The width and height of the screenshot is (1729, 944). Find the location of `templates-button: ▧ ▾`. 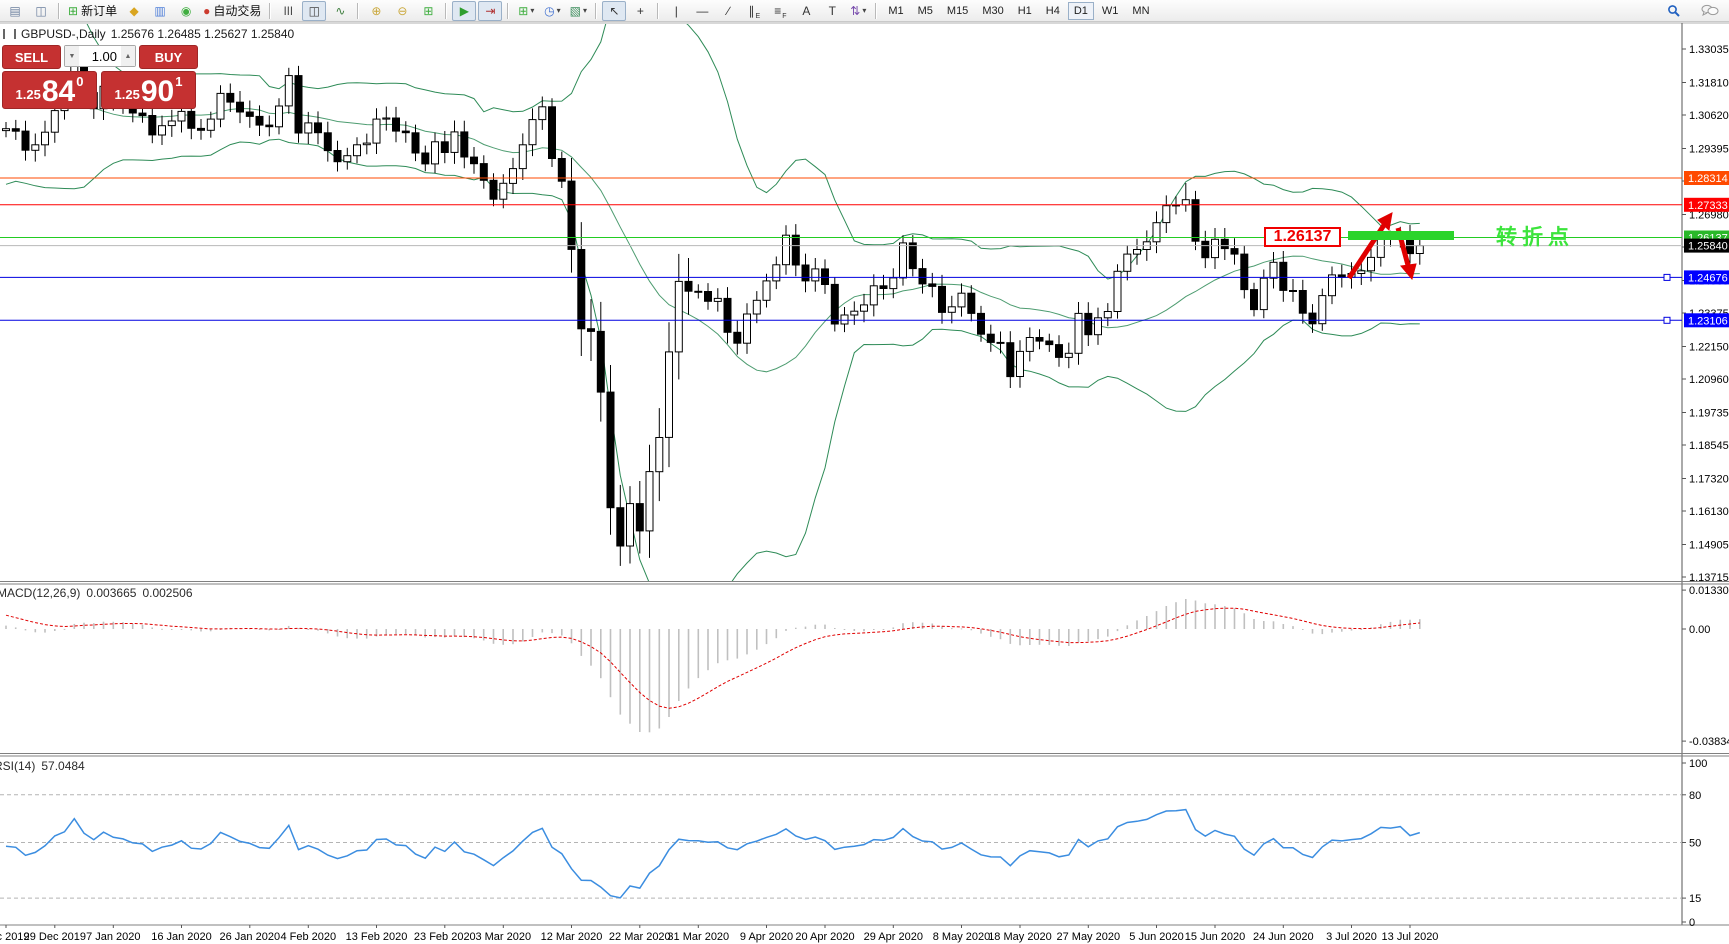

templates-button: ▧ ▾ is located at coordinates (578, 11).